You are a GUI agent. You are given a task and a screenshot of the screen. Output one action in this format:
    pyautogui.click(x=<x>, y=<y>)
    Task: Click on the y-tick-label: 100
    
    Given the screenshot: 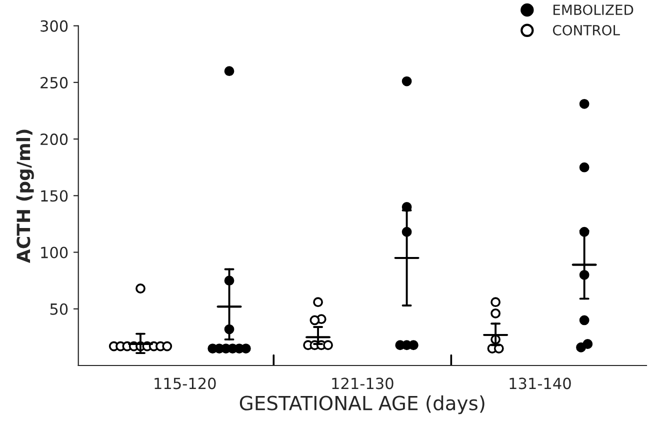 What is the action you would take?
    pyautogui.click(x=54, y=252)
    